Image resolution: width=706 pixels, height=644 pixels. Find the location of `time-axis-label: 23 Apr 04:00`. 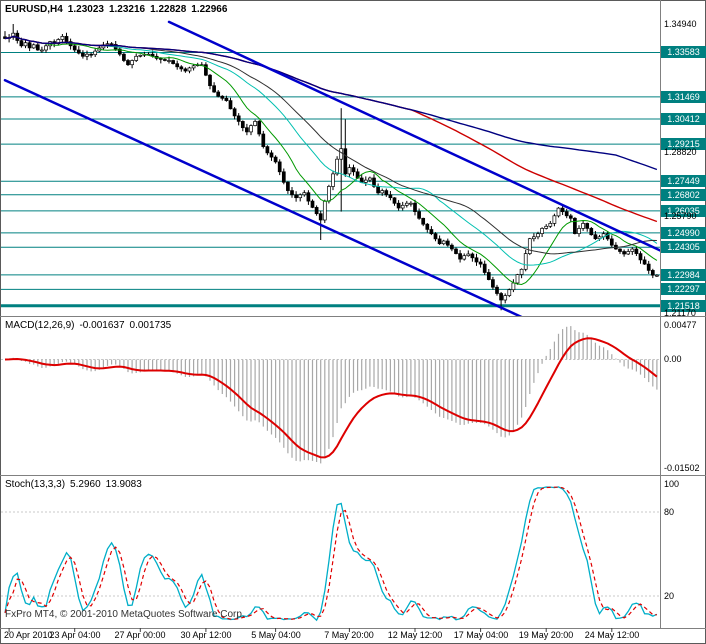

time-axis-label: 23 Apr 04:00 is located at coordinates (75, 635).